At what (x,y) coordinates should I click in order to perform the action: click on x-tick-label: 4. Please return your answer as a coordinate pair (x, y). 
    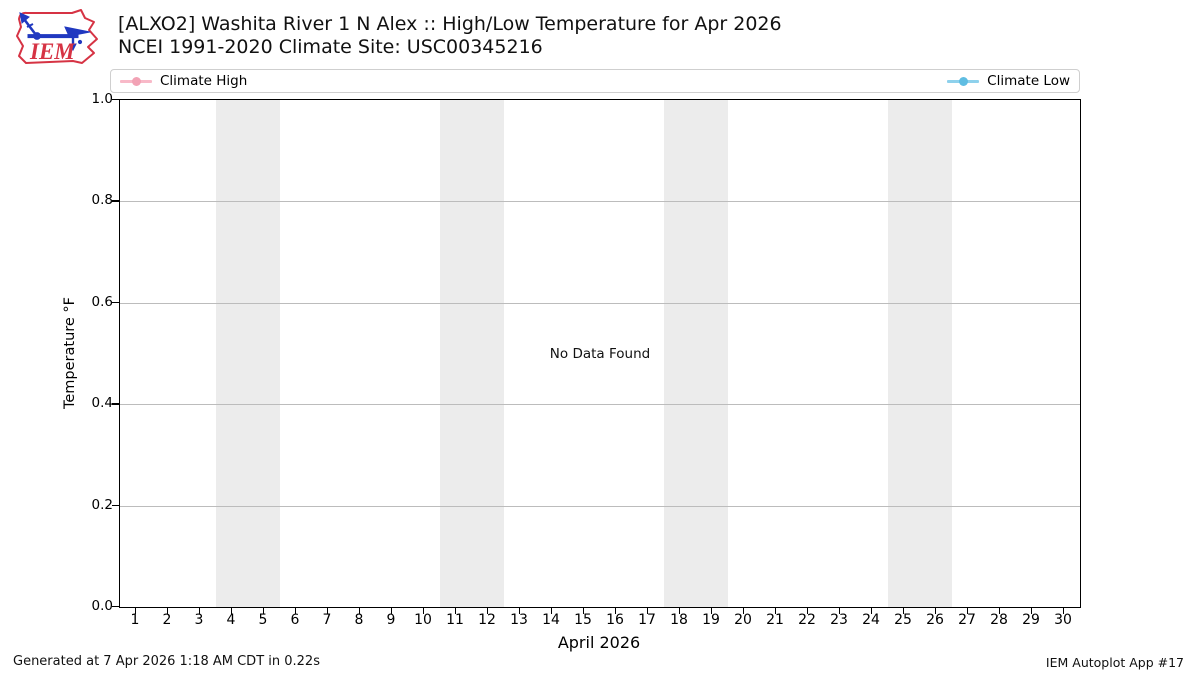
    Looking at the image, I should click on (231, 620).